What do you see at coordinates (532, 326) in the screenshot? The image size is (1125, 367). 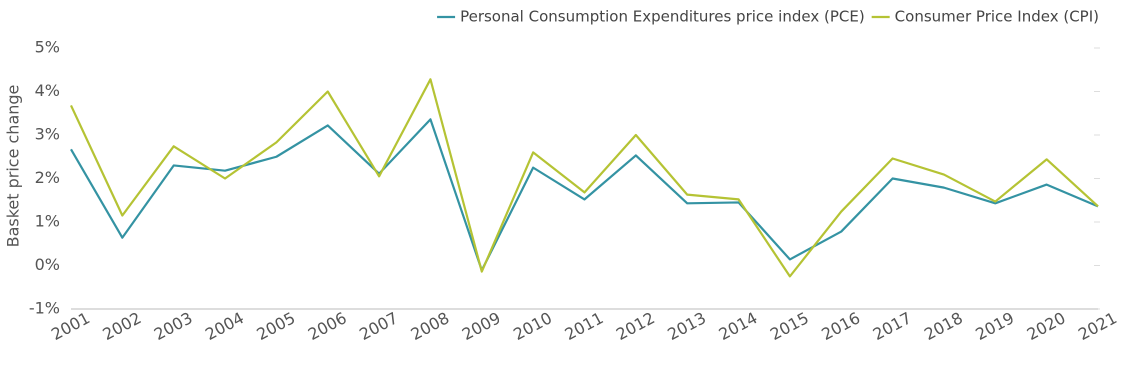 I see `x-tick-label: 2010` at bounding box center [532, 326].